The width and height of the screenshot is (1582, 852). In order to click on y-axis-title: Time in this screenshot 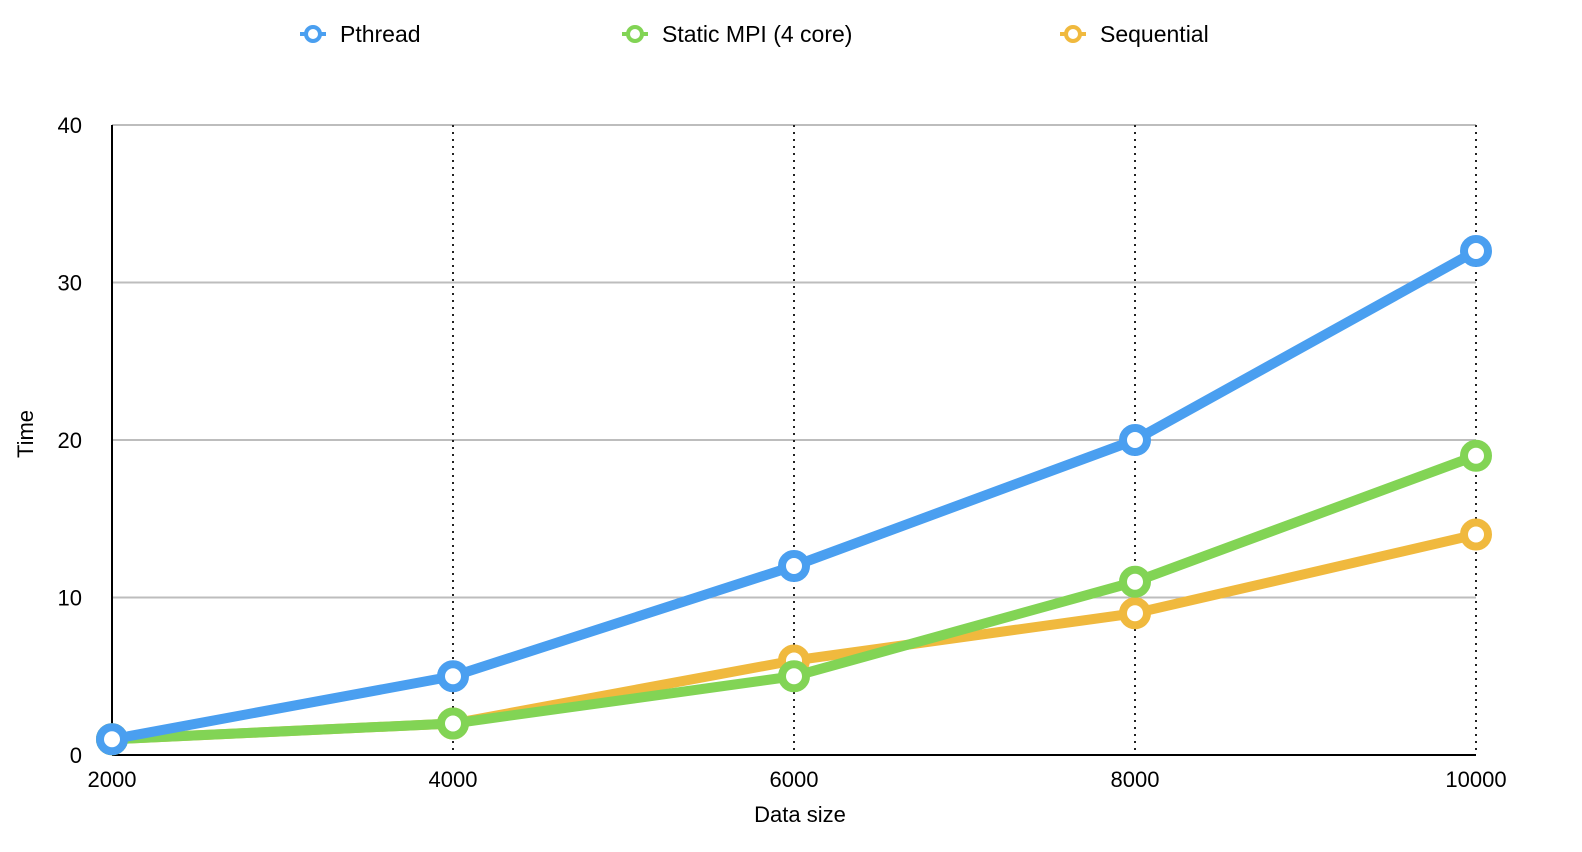, I will do `click(25, 434)`.